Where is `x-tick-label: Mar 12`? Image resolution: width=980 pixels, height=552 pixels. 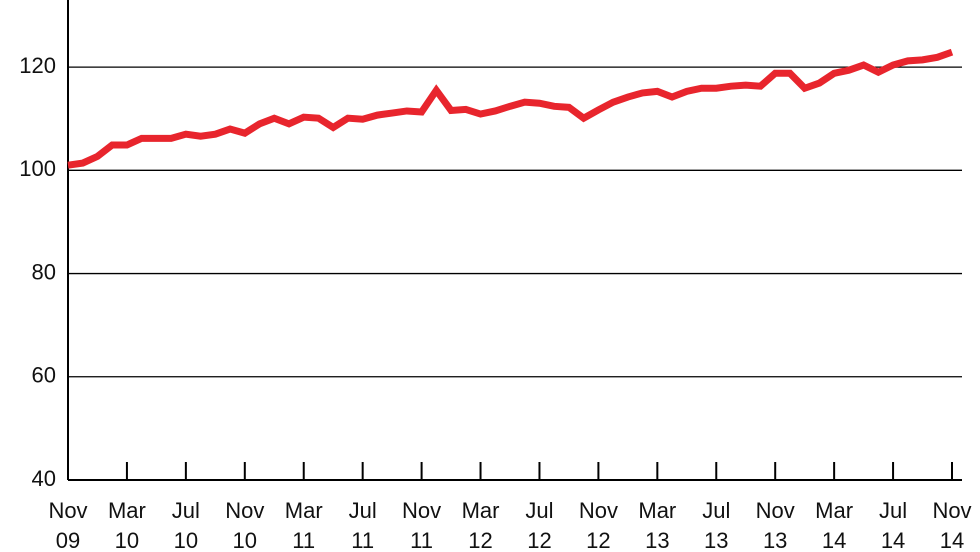
x-tick-label: Mar 12 is located at coordinates (480, 525).